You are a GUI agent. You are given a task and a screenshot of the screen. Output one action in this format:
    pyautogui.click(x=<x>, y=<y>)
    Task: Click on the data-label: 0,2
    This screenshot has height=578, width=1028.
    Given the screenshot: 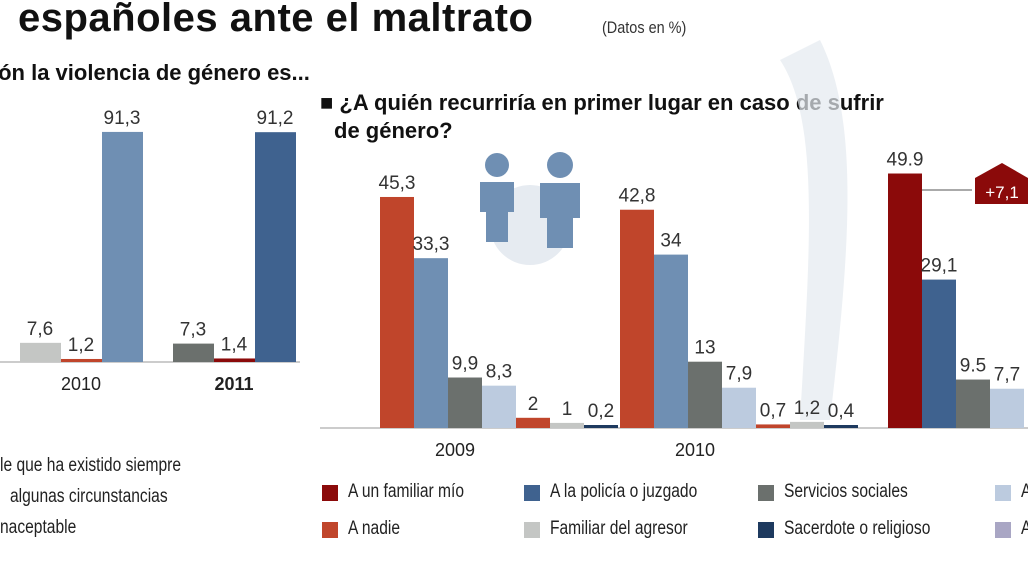 What is the action you would take?
    pyautogui.click(x=601, y=411)
    